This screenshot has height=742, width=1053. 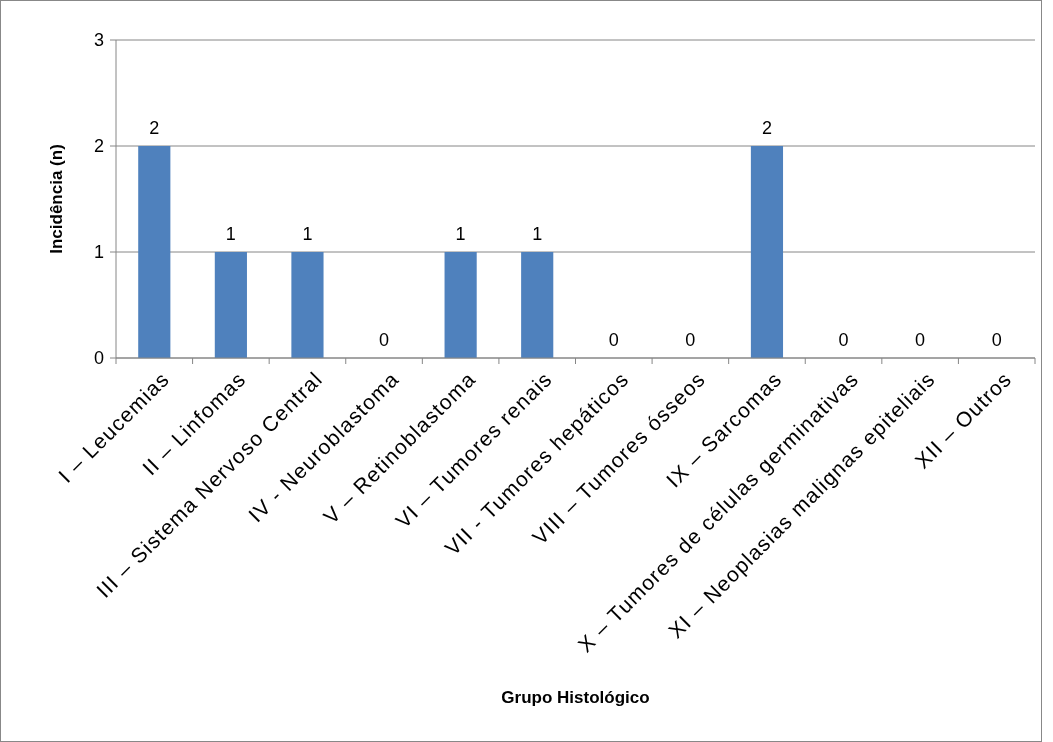 I want to click on y-axis-title: Incidência (n), so click(x=56, y=199).